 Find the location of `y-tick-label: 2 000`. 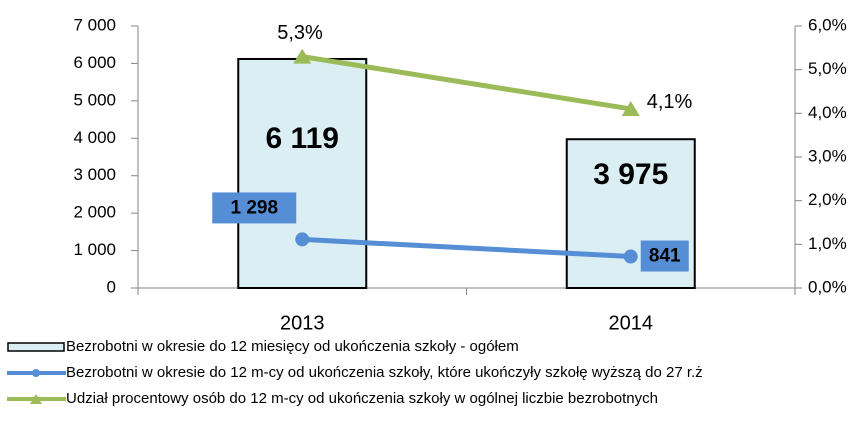

y-tick-label: 2 000 is located at coordinates (94, 212).